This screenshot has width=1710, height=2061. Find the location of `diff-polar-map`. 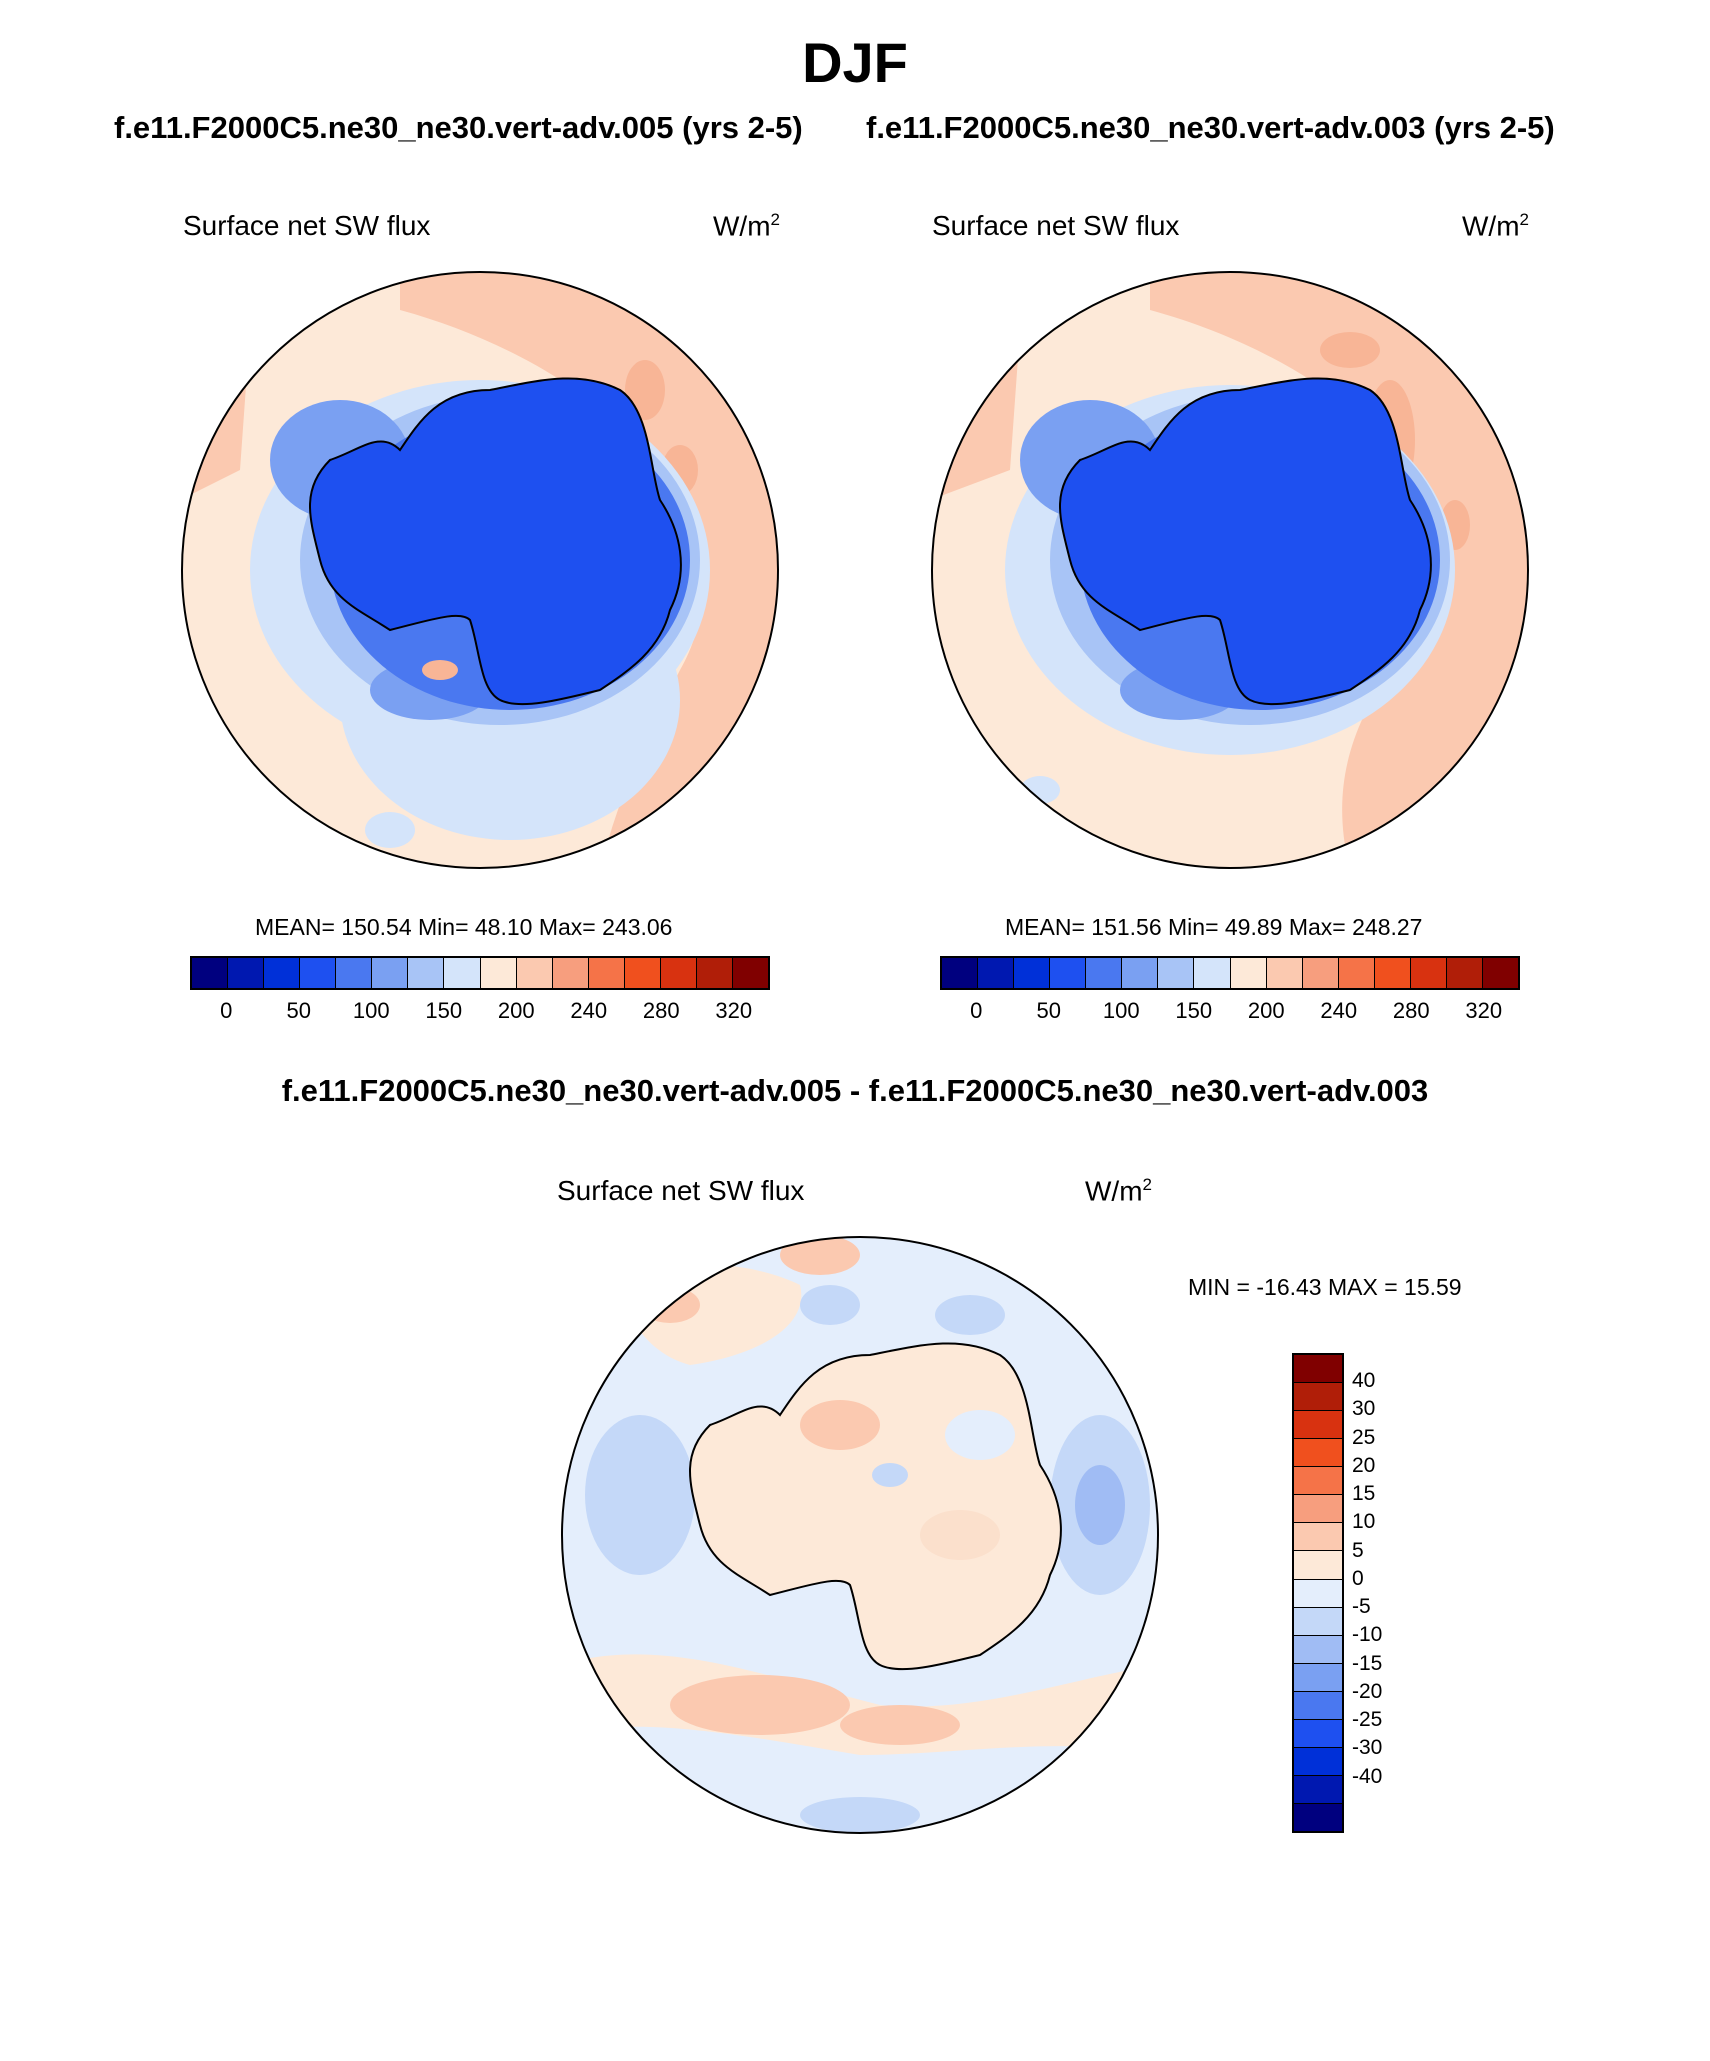

diff-polar-map is located at coordinates (860, 1535).